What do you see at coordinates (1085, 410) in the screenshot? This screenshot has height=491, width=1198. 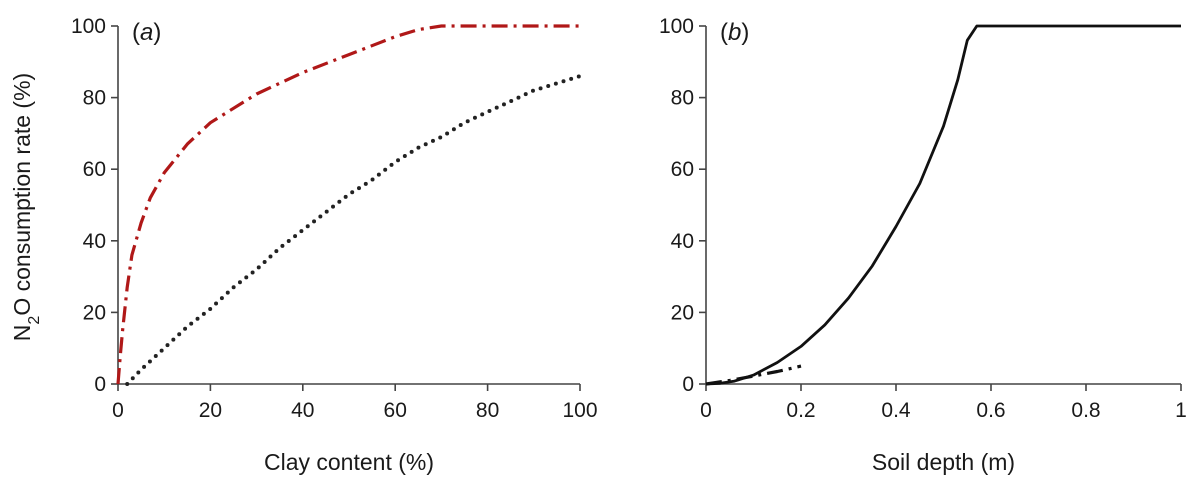 I see `x-tick-label-b: 0.8` at bounding box center [1085, 410].